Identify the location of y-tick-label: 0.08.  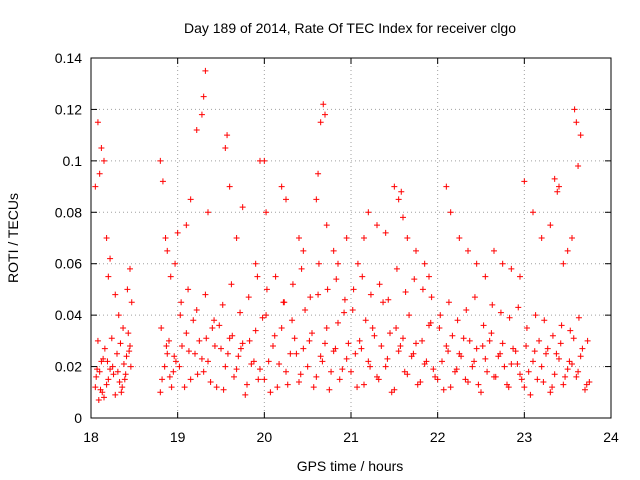
(68, 212).